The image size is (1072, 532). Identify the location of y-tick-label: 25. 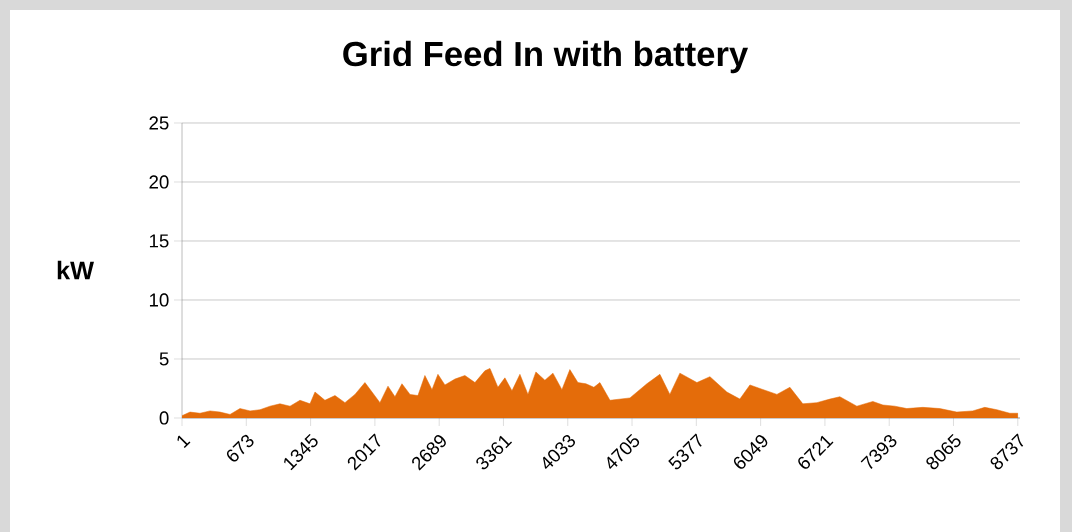
(159, 123).